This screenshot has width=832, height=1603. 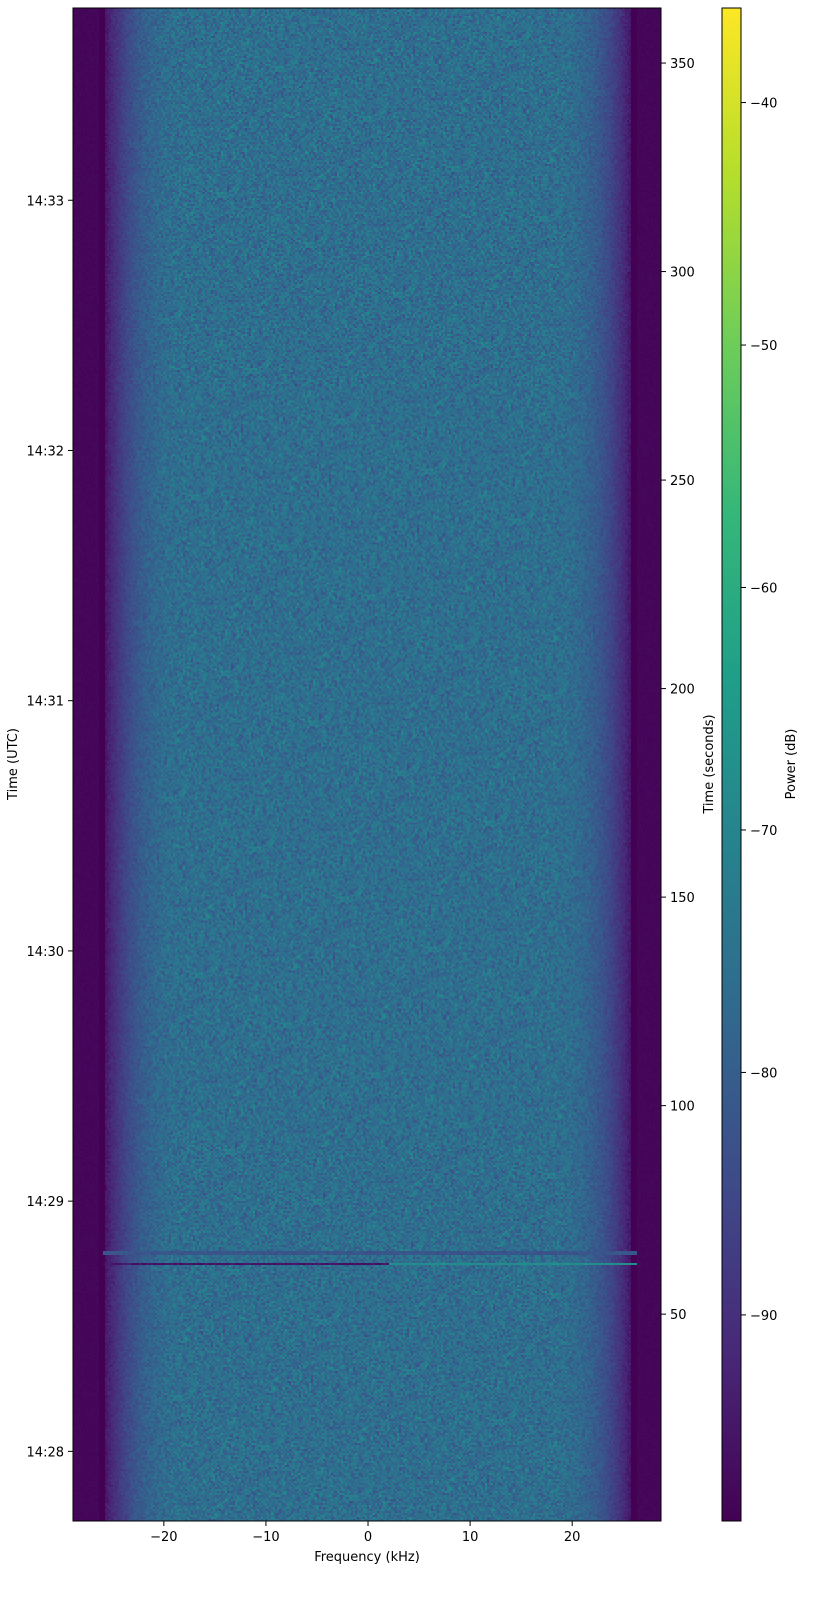 What do you see at coordinates (163, 1537) in the screenshot?
I see `x-tick-label: −20` at bounding box center [163, 1537].